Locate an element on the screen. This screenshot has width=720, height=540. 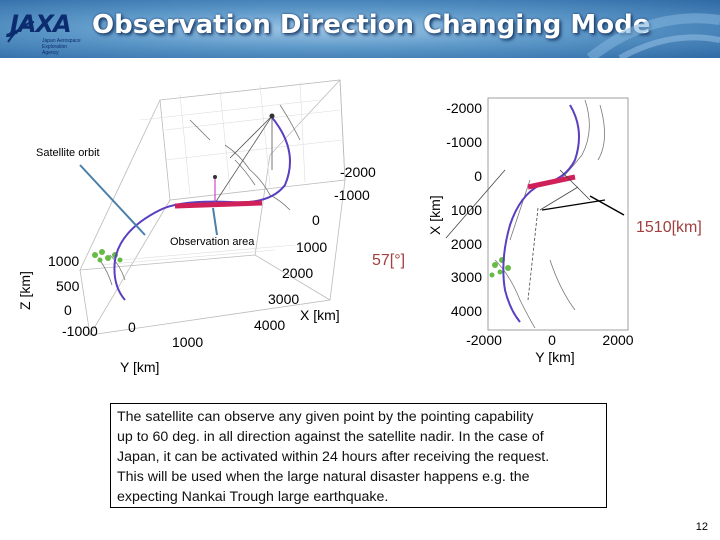
z-tick: 500 is located at coordinates (68, 286).